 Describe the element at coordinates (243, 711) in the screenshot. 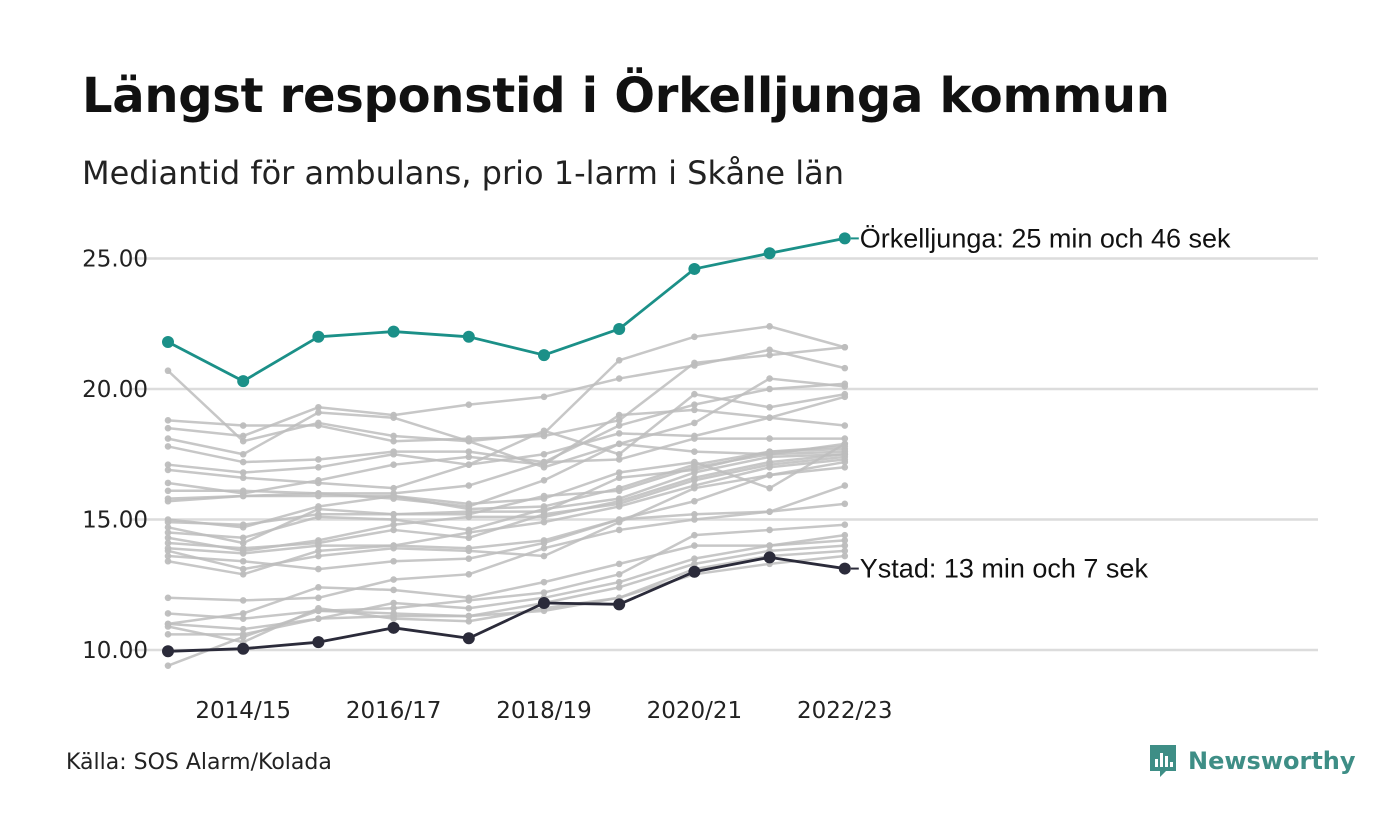

I see `x-tick-label: 2014/15` at that location.